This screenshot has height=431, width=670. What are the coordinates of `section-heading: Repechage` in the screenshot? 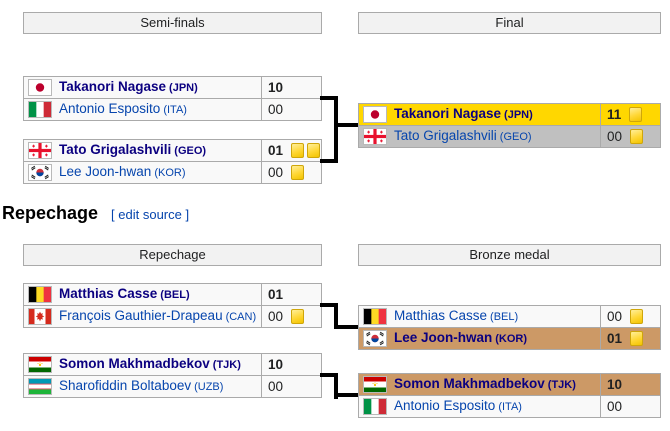 It's located at (50, 213).